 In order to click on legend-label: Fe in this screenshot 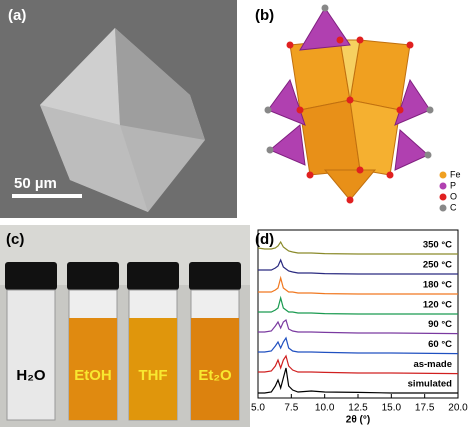, I will do `click(455, 174)`.